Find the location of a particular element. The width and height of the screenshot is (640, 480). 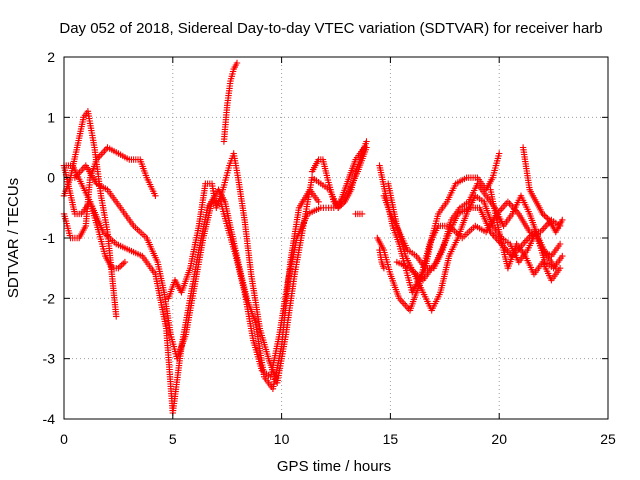

y-tick-label: -2 is located at coordinates (49, 298).